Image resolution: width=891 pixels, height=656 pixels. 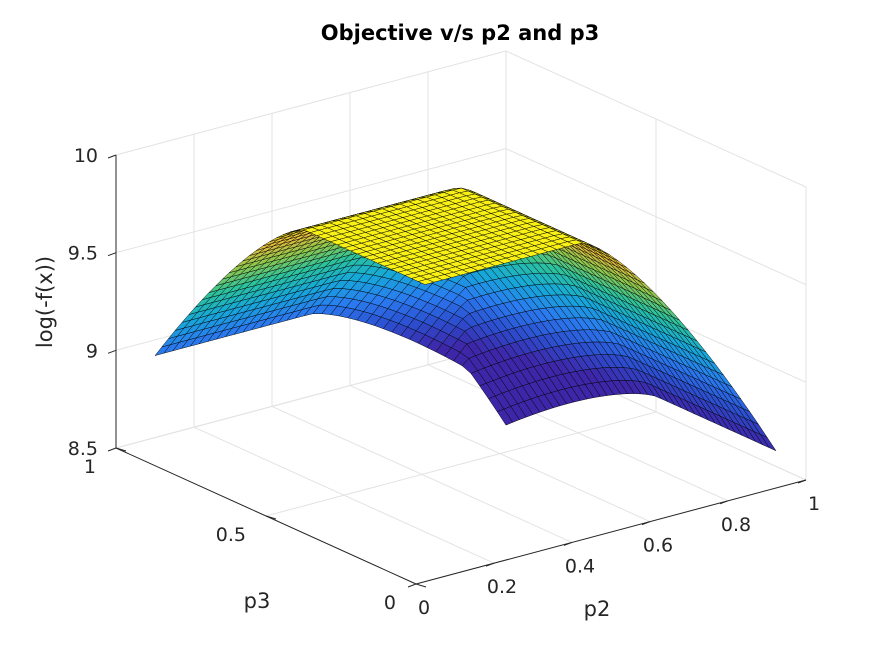 What do you see at coordinates (45, 302) in the screenshot?
I see `z-axis-label: log(-f(x))` at bounding box center [45, 302].